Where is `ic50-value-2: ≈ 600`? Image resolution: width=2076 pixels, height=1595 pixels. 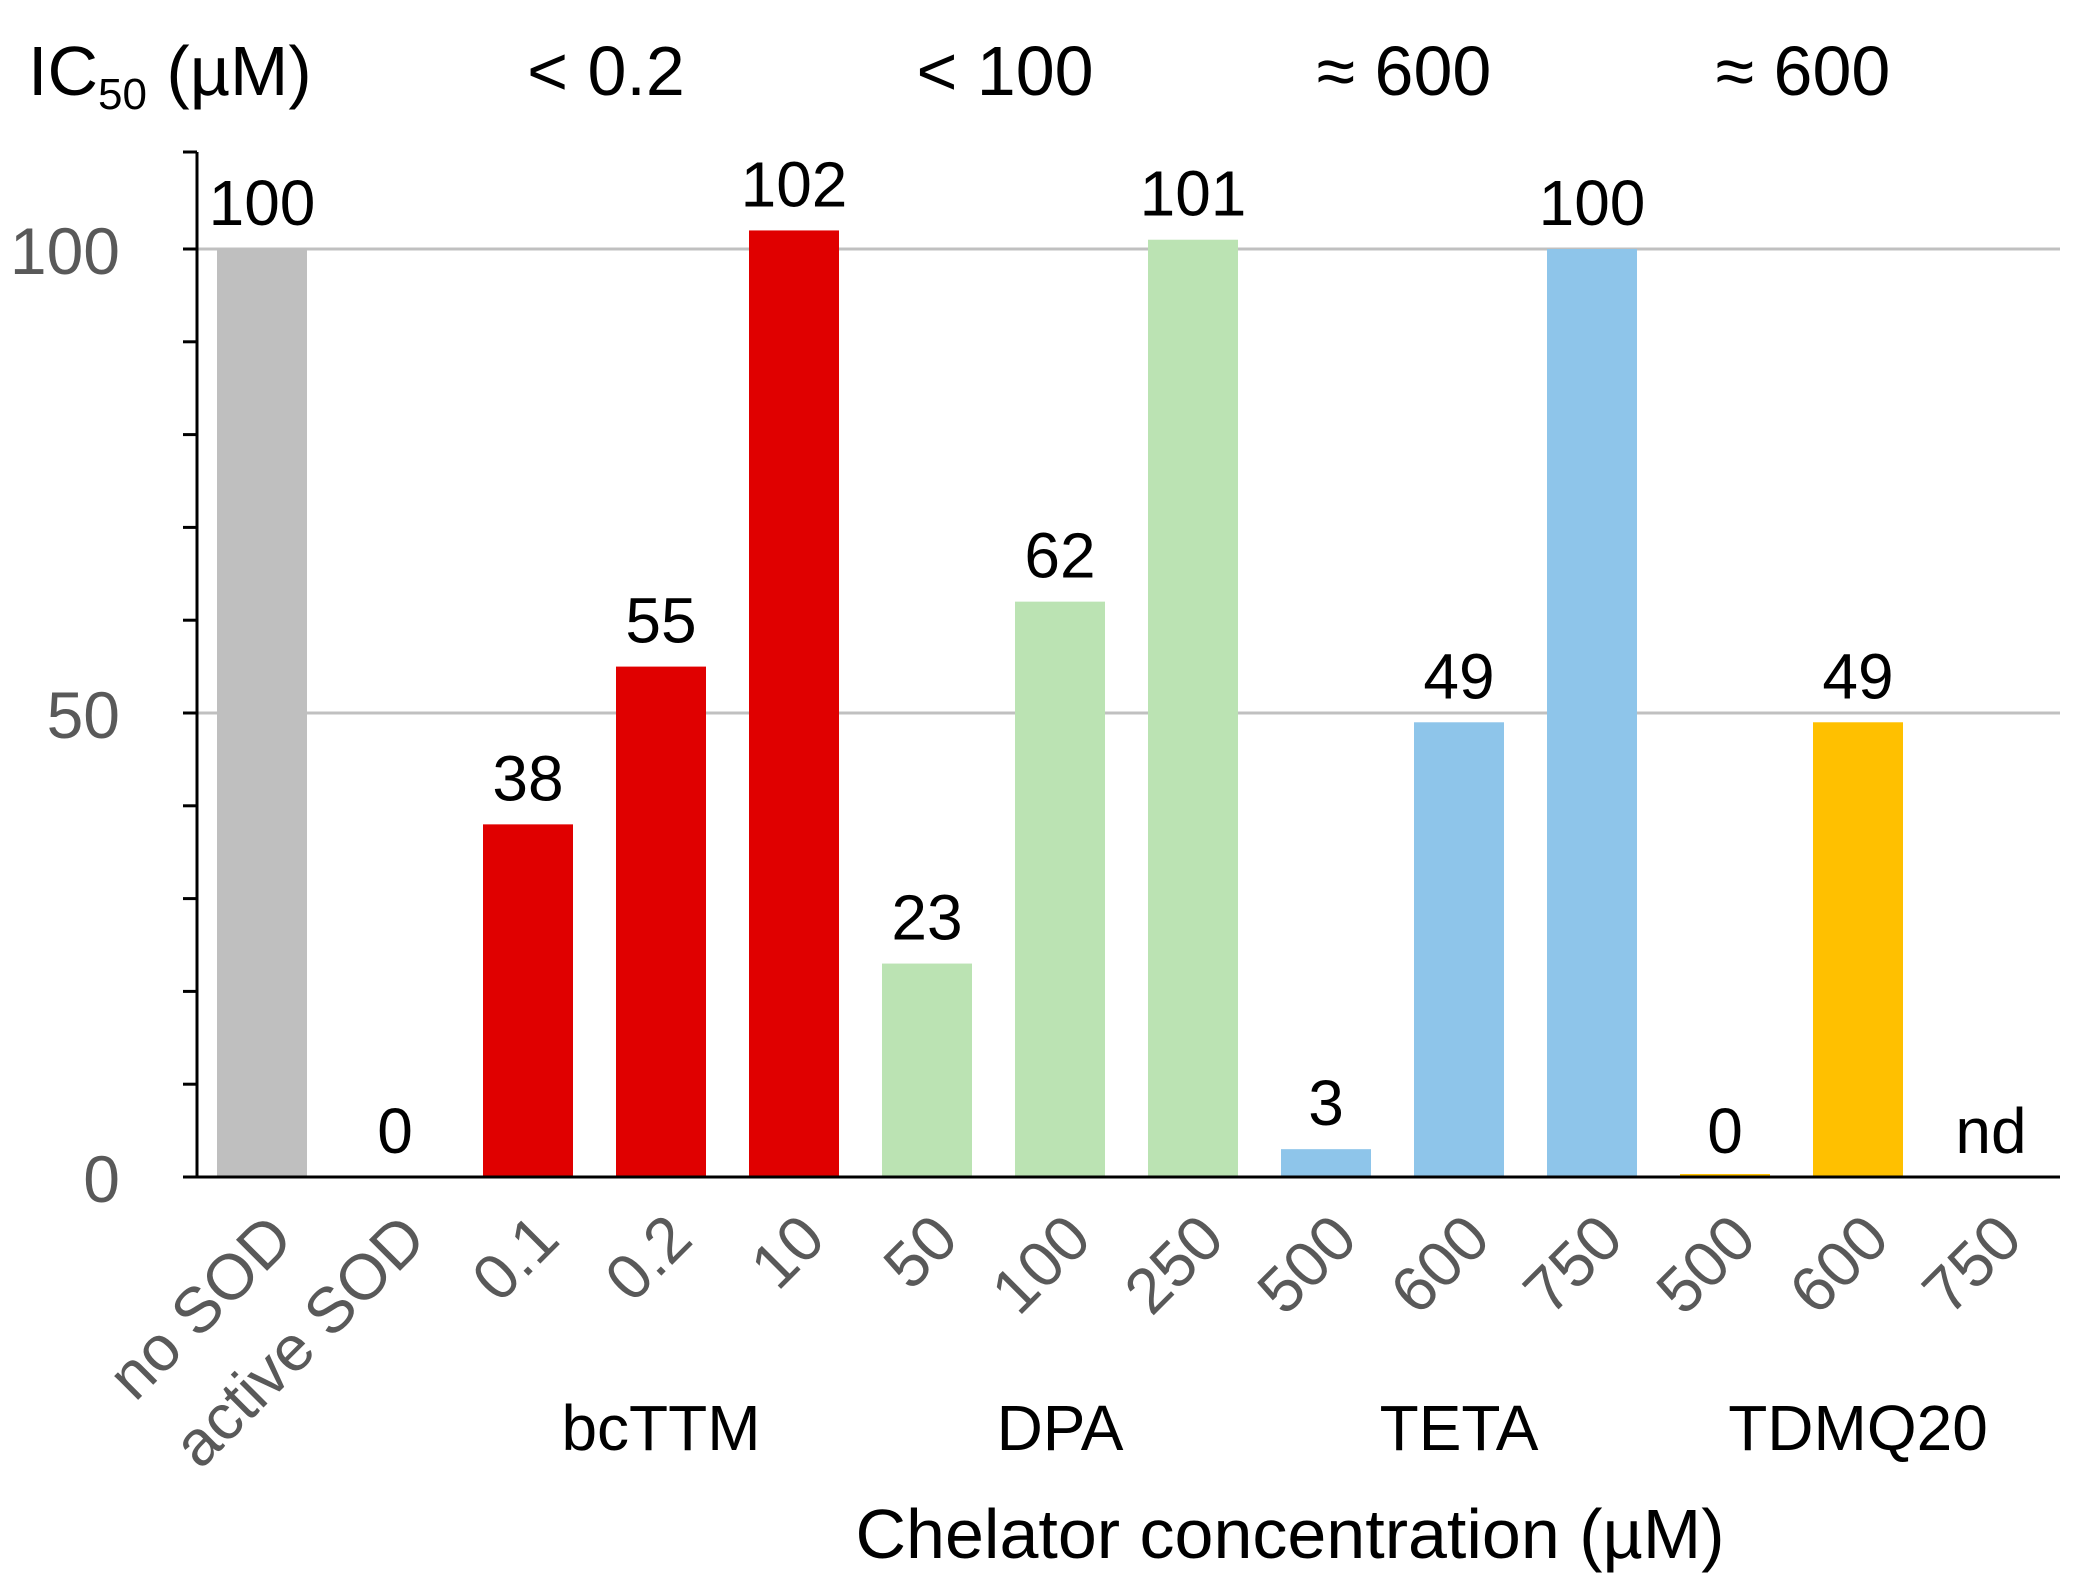
ic50-value-2: ≈ 600 is located at coordinates (1404, 71).